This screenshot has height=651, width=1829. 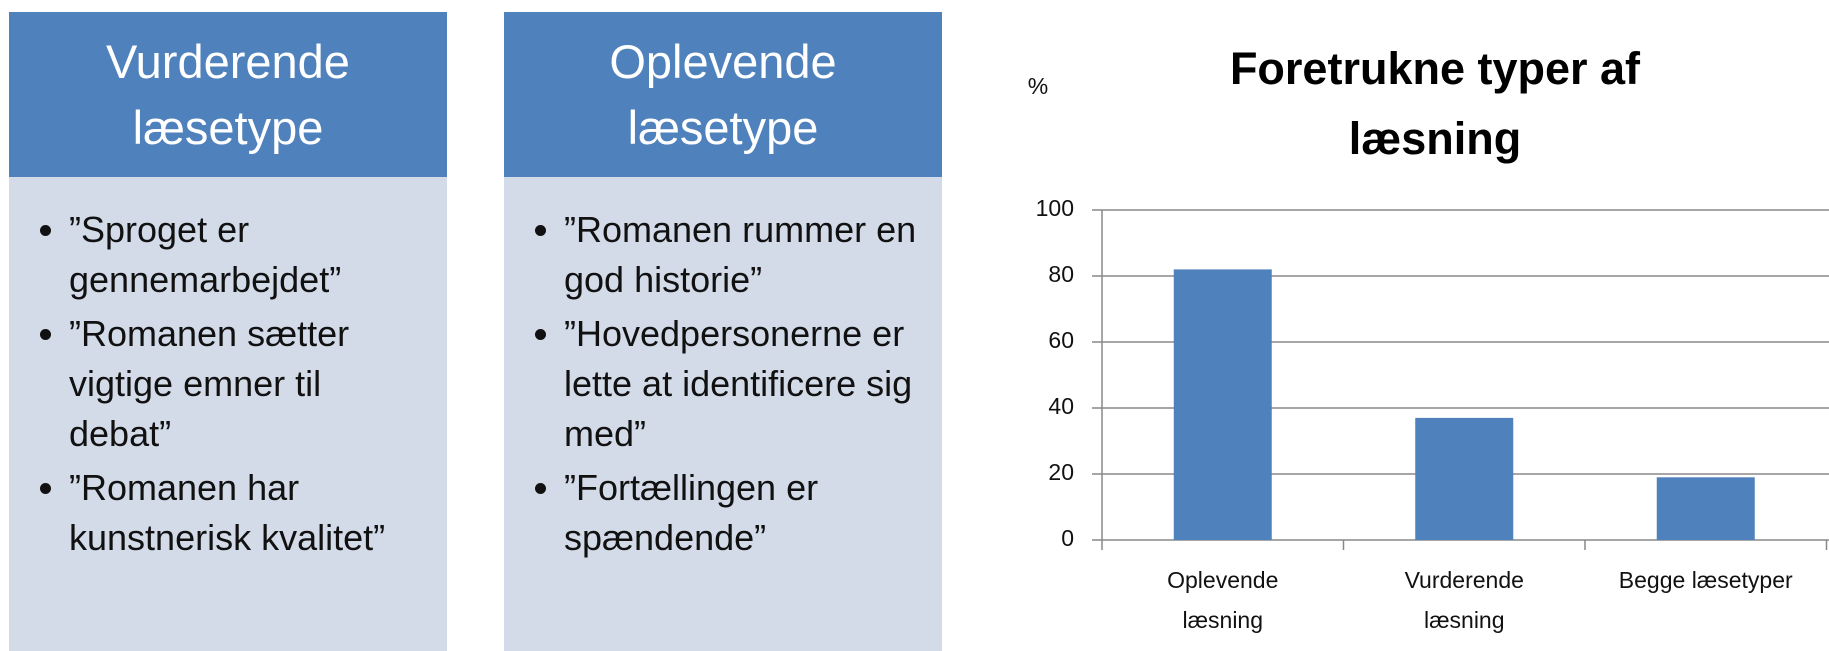 What do you see at coordinates (1061, 274) in the screenshot?
I see `y-tick-label: 80` at bounding box center [1061, 274].